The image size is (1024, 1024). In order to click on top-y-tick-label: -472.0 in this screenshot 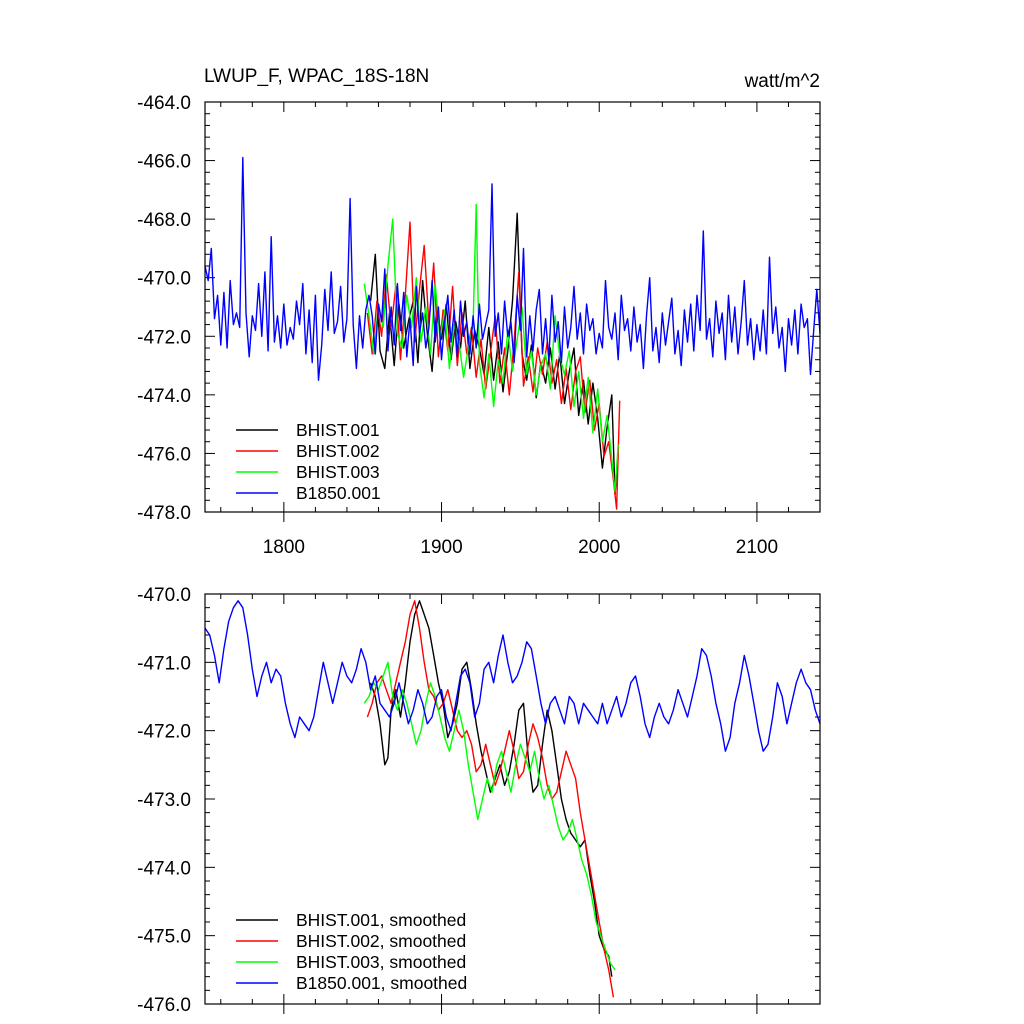, I will do `click(164, 337)`.